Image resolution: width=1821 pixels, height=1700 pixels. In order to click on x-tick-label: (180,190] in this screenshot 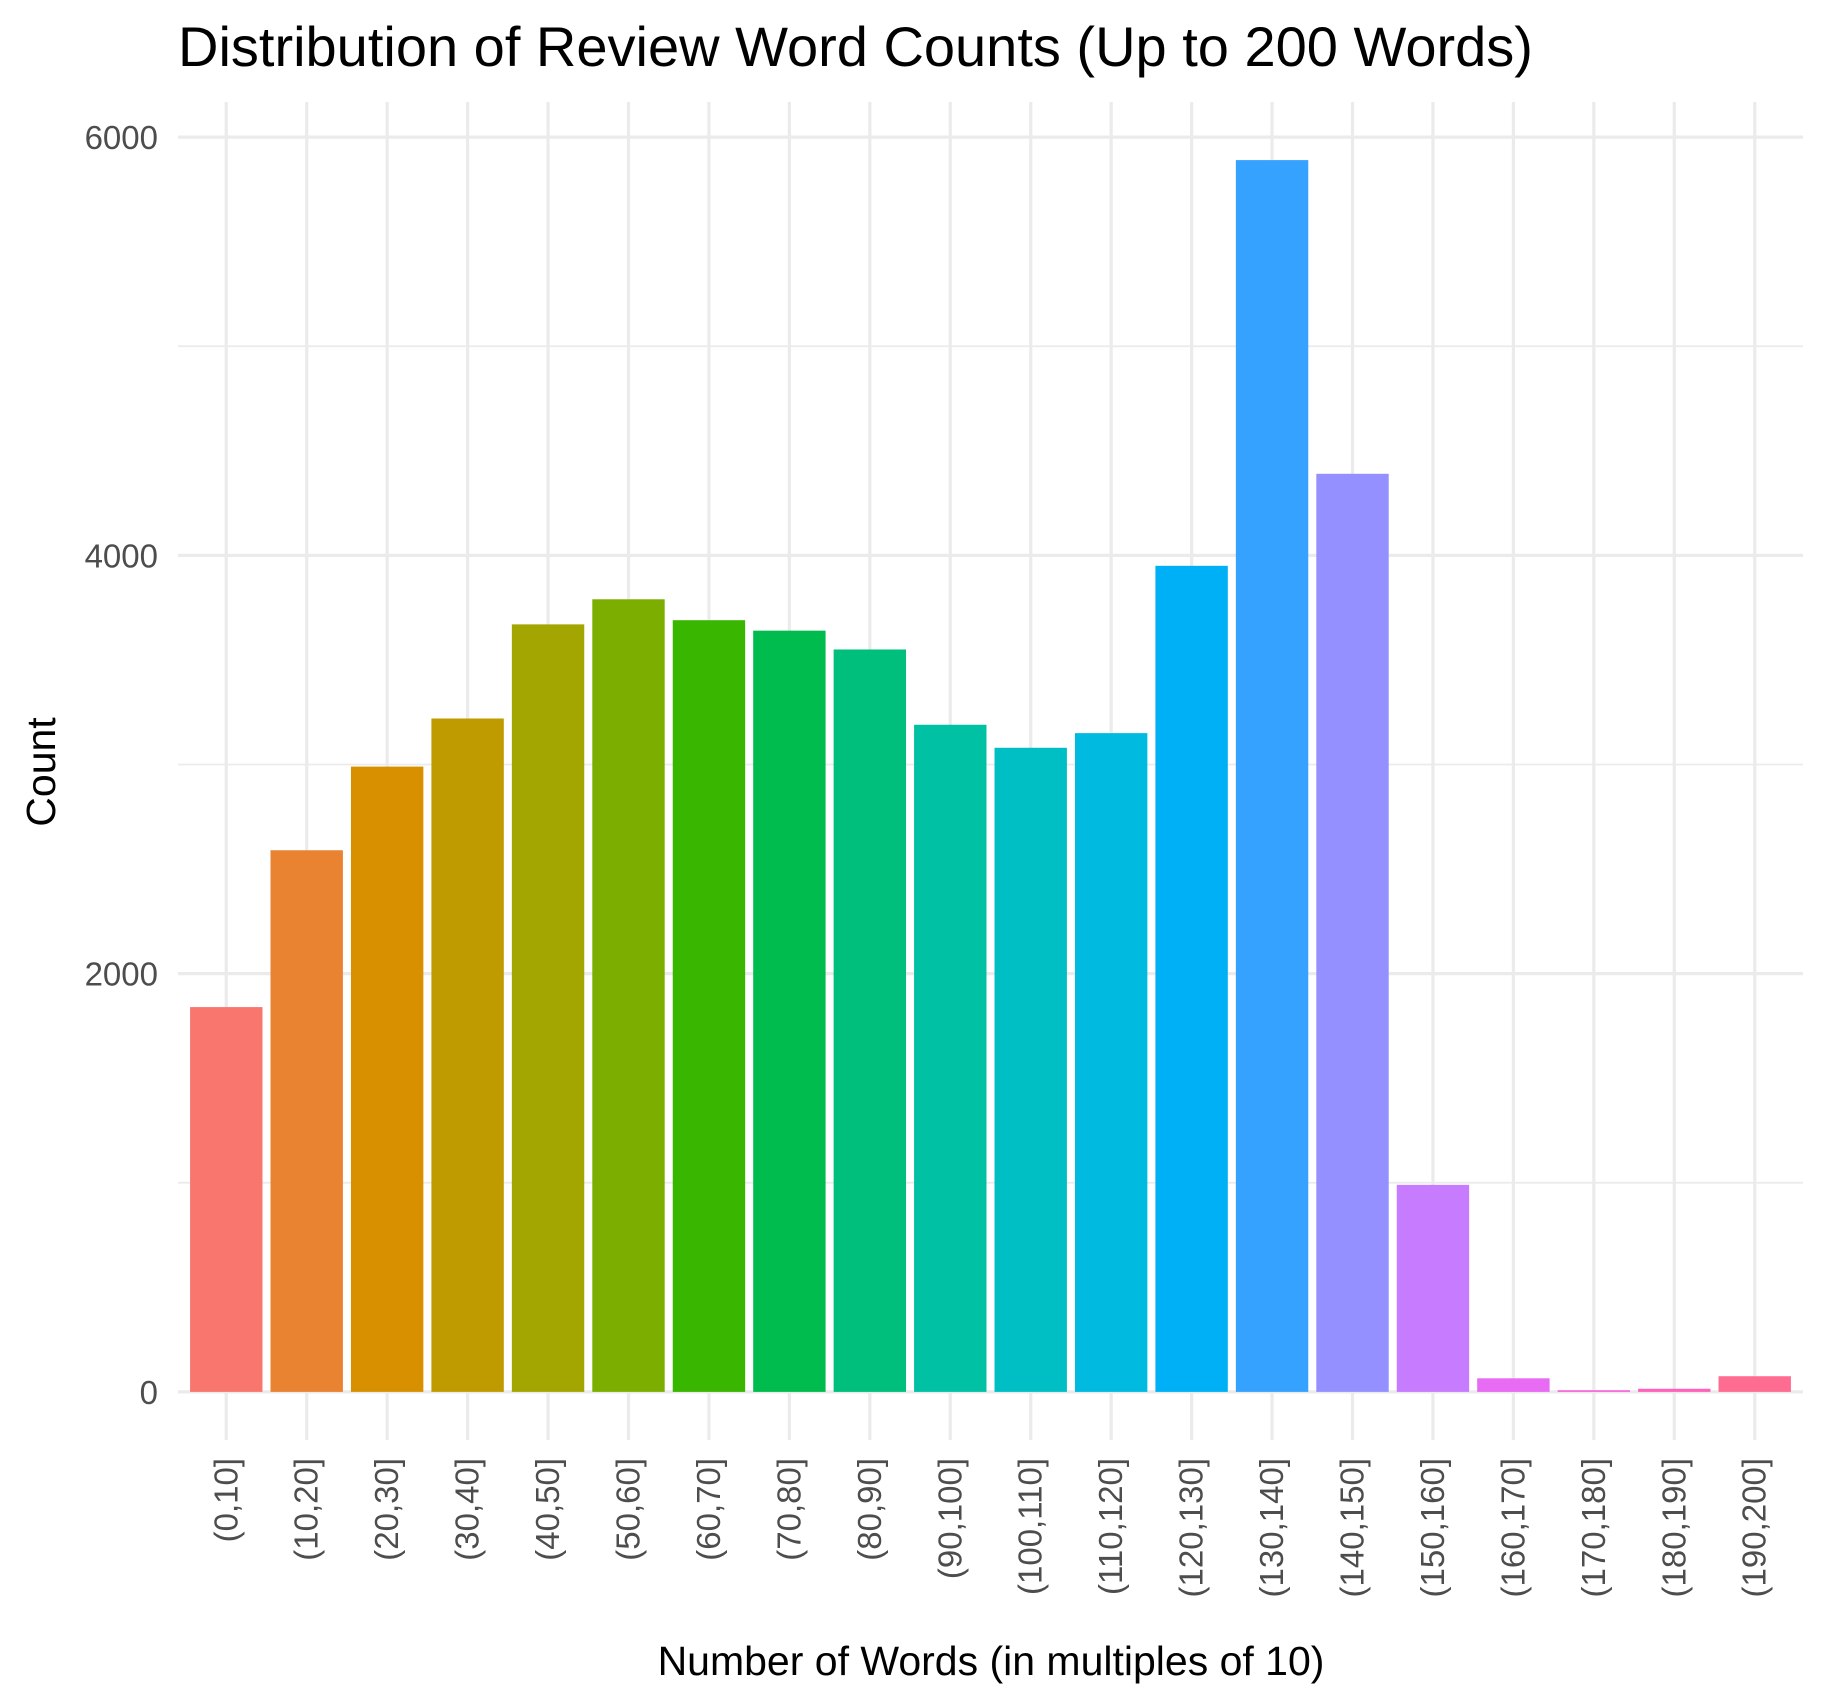, I will do `click(1673, 1527)`.